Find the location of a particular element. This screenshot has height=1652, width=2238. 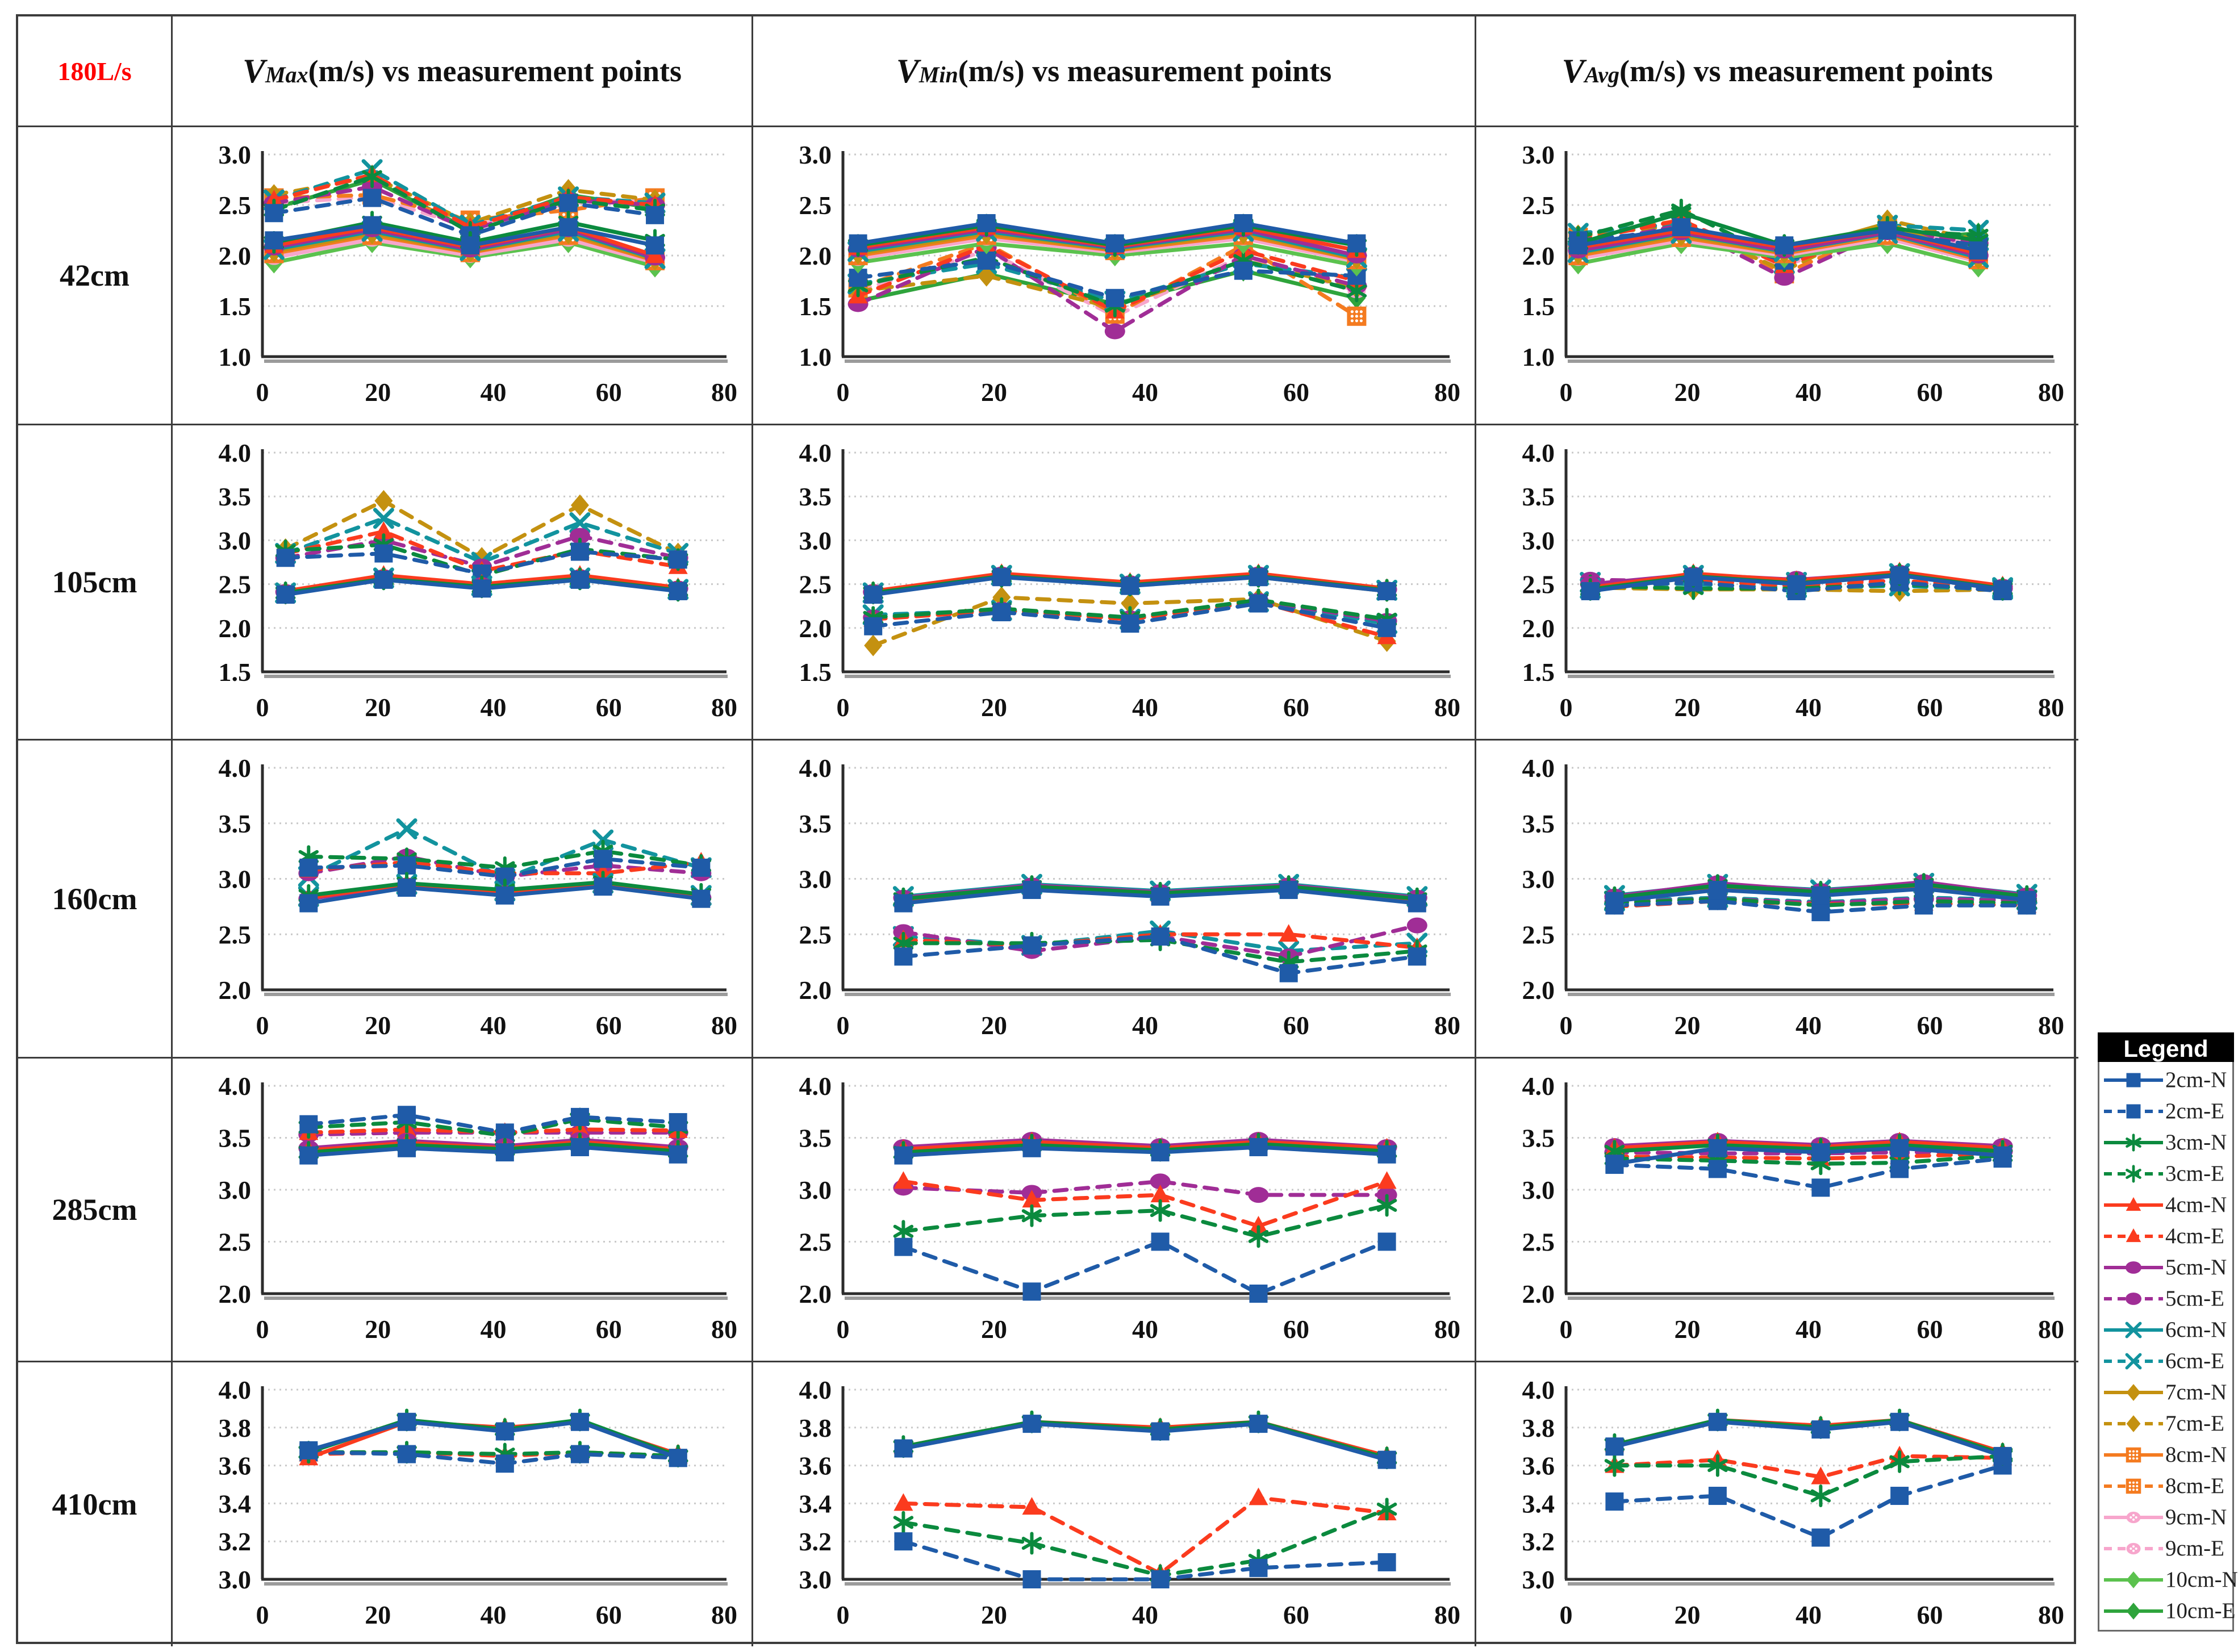

chart-cell-160cm-vmin: 2.0 2.5 3.0 3.5 4.0 0 20 40 60 80 is located at coordinates (1114, 900).